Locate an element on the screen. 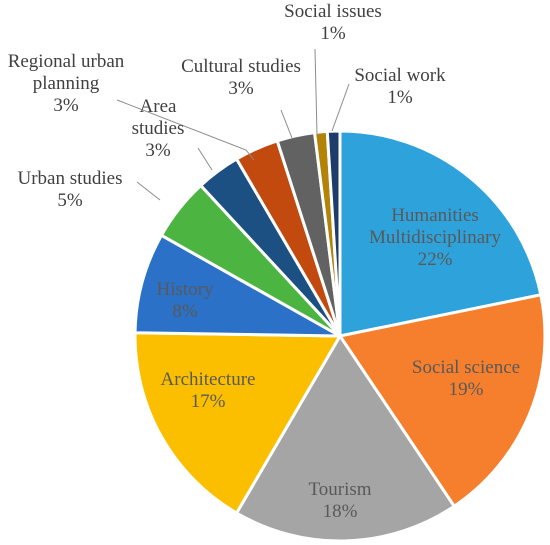  category-label: History is located at coordinates (186, 289).